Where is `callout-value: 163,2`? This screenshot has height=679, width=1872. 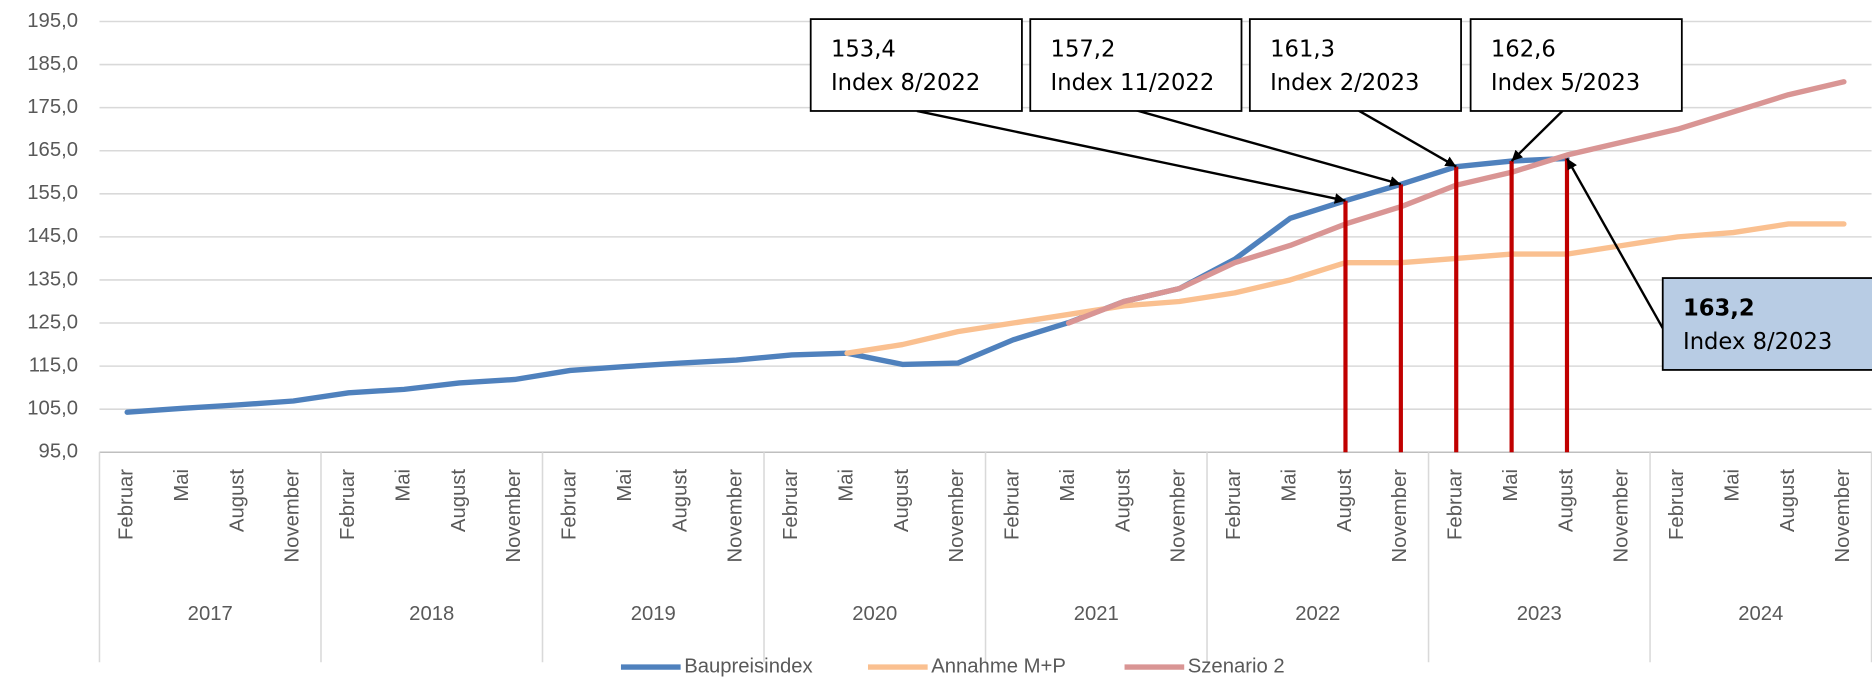 callout-value: 163,2 is located at coordinates (1719, 309).